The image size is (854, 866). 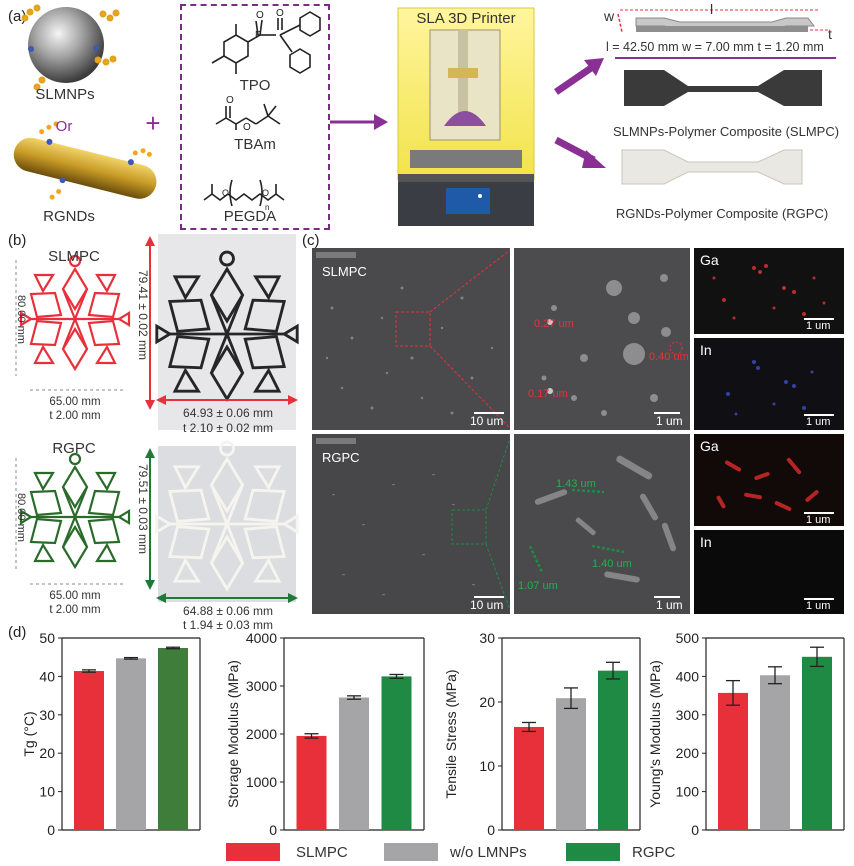 I want to click on rgpc-thick: t 2.00 mm, so click(x=75, y=610).